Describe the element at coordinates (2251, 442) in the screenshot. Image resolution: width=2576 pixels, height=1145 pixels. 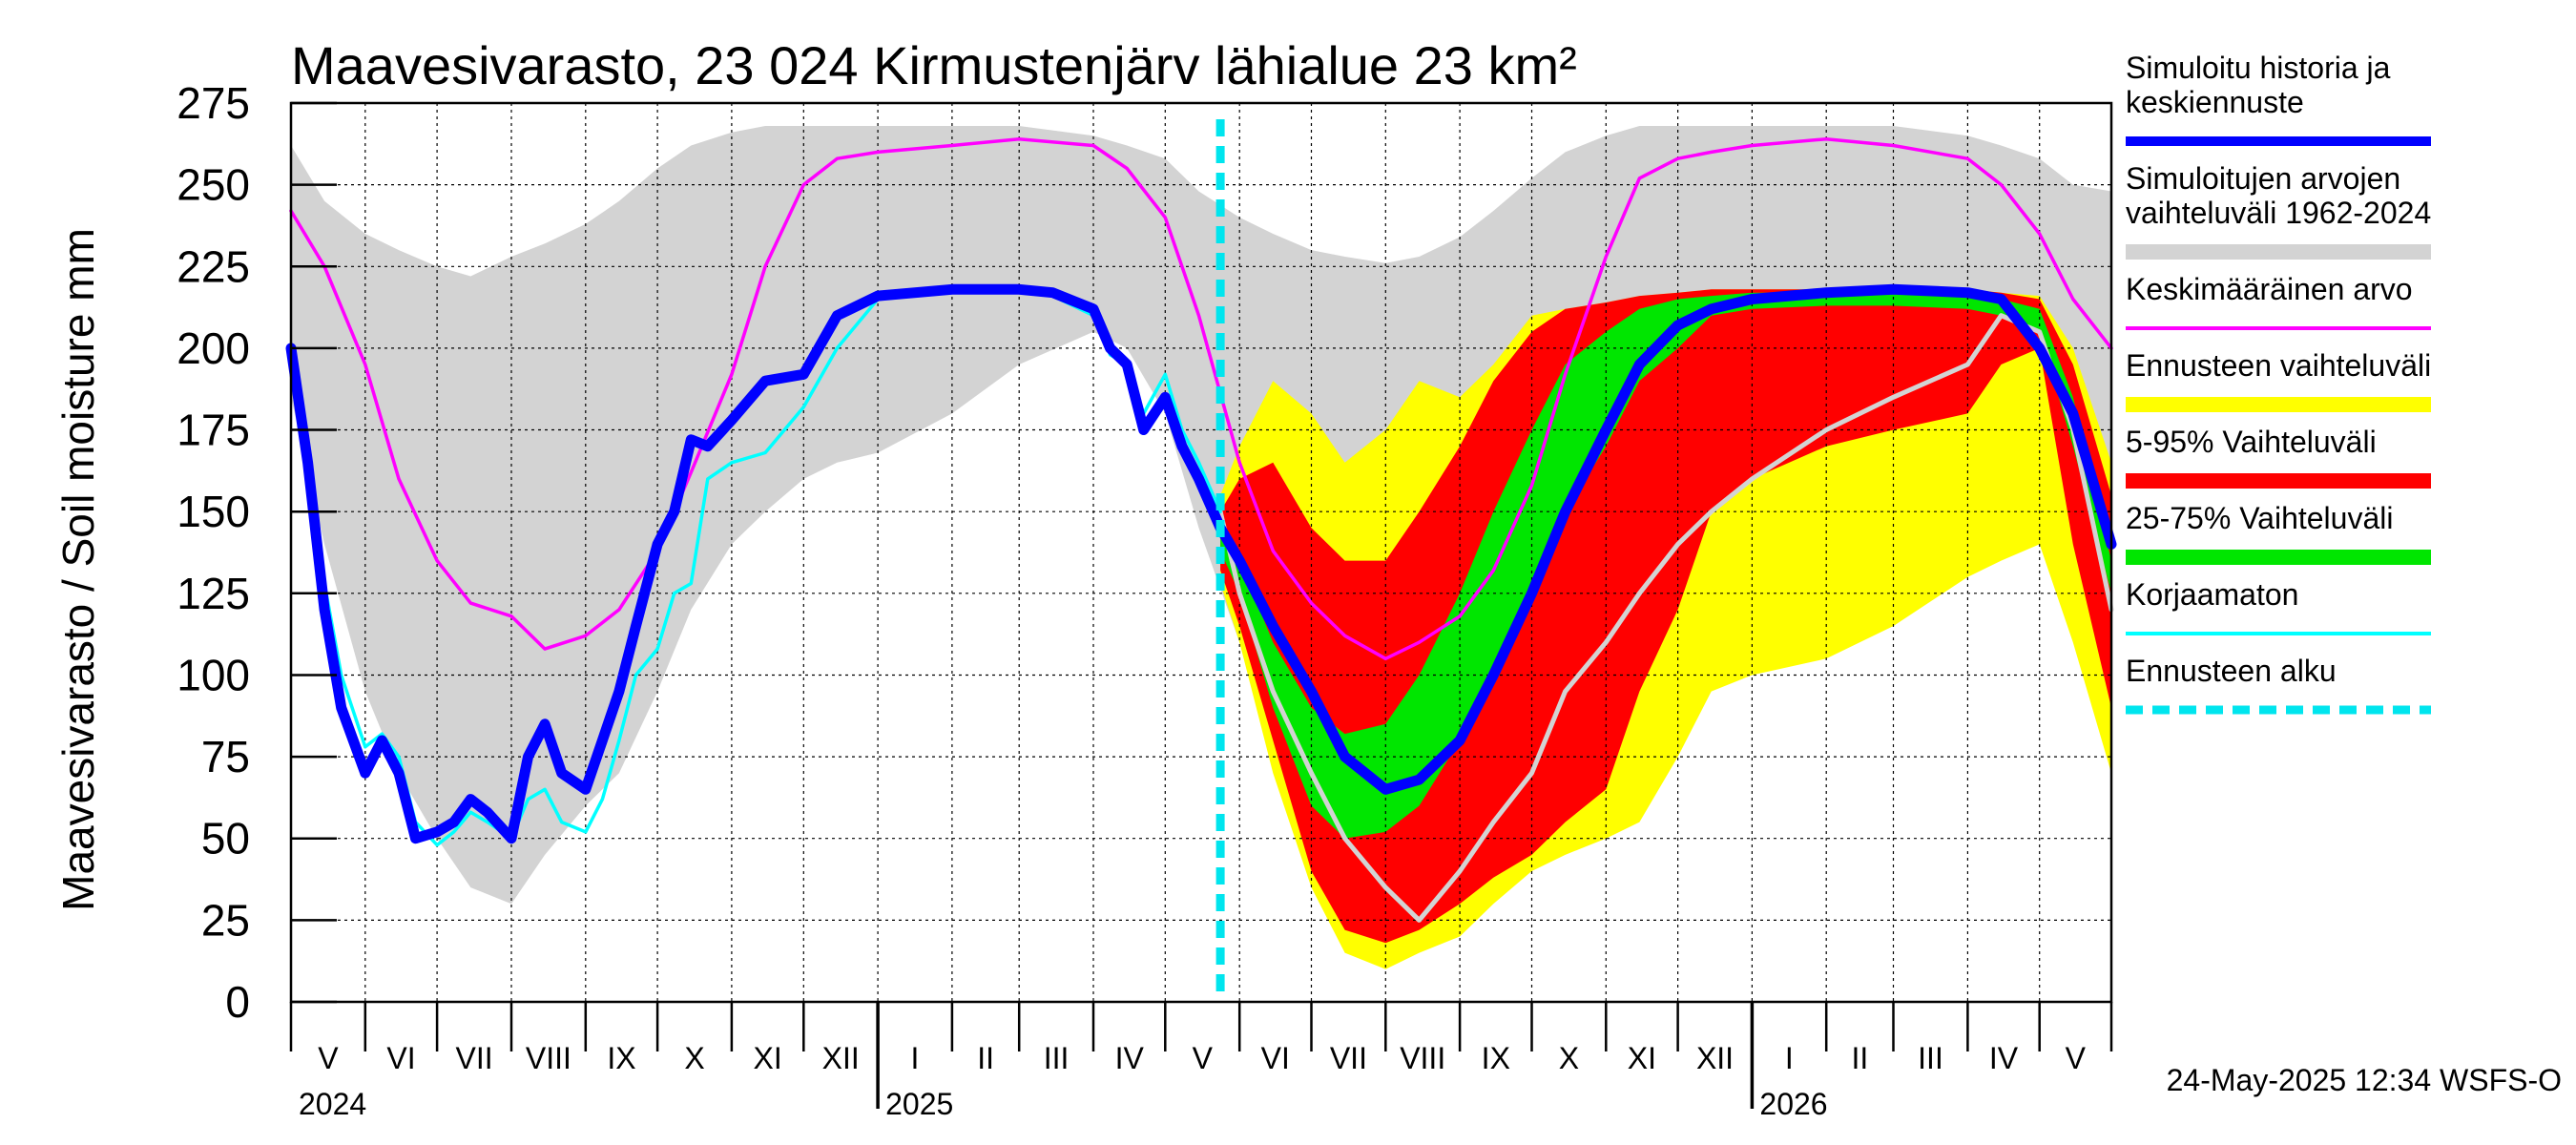
I see `legend-label: 5-95% Vaihteluväli` at that location.